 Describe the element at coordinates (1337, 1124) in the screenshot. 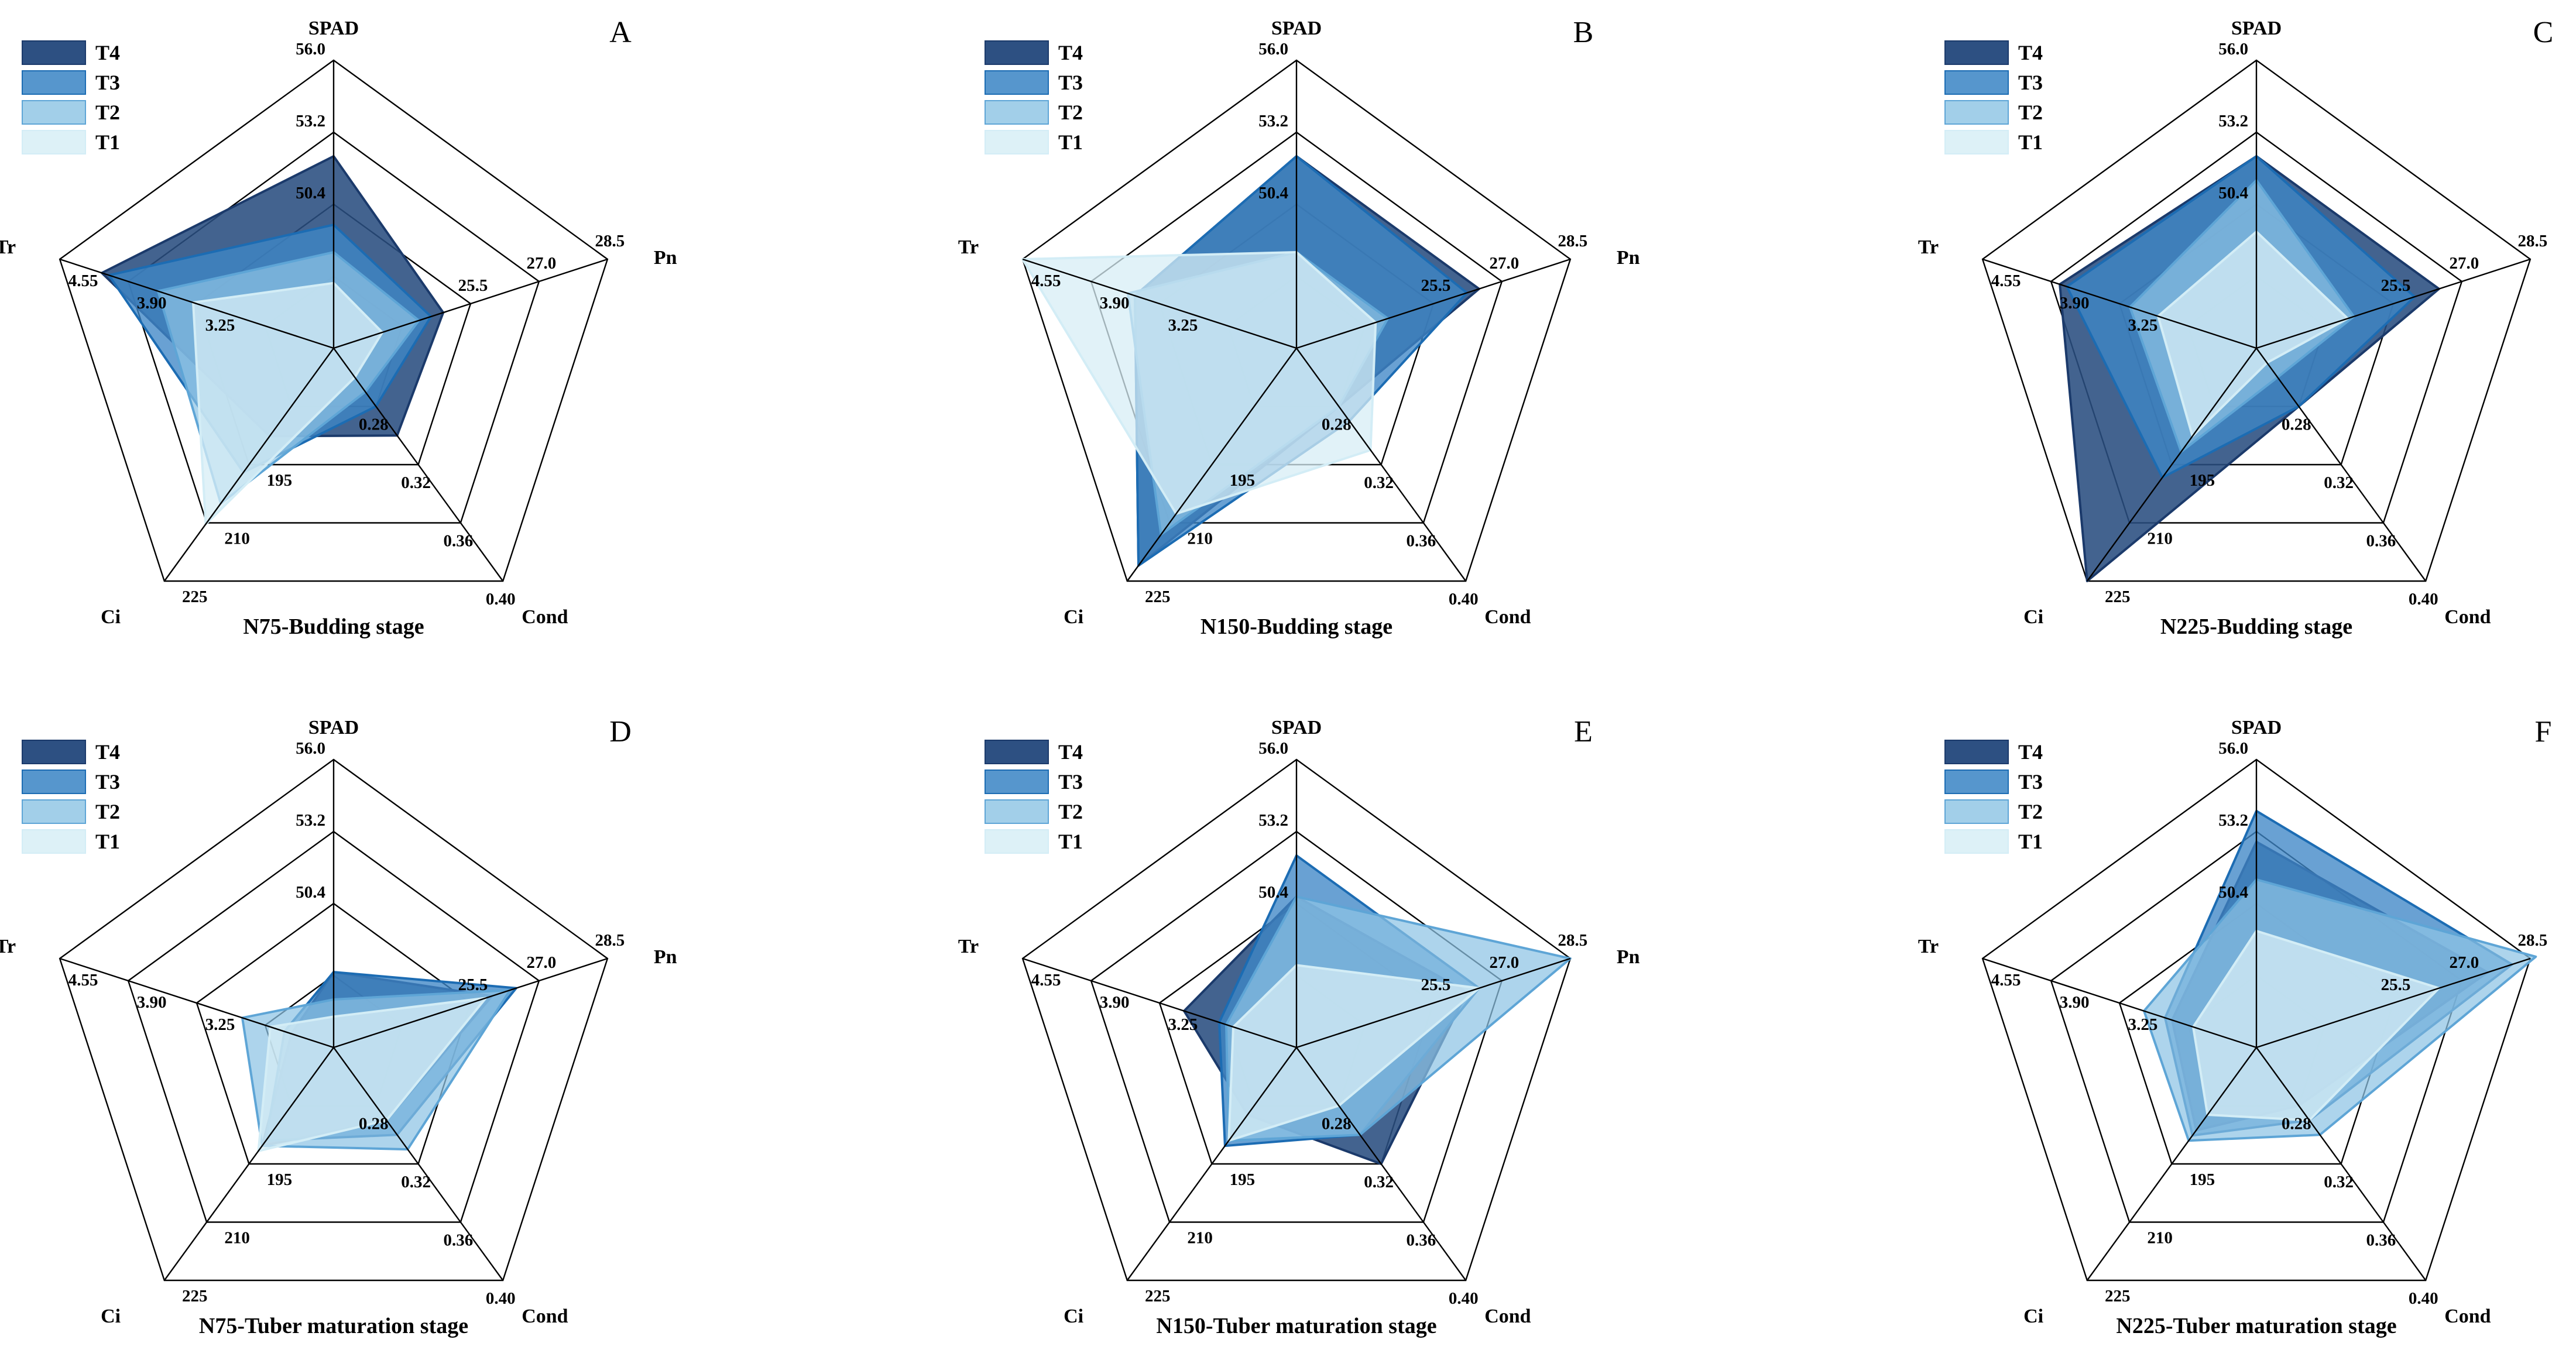

I see `tick-label: 0.28` at that location.